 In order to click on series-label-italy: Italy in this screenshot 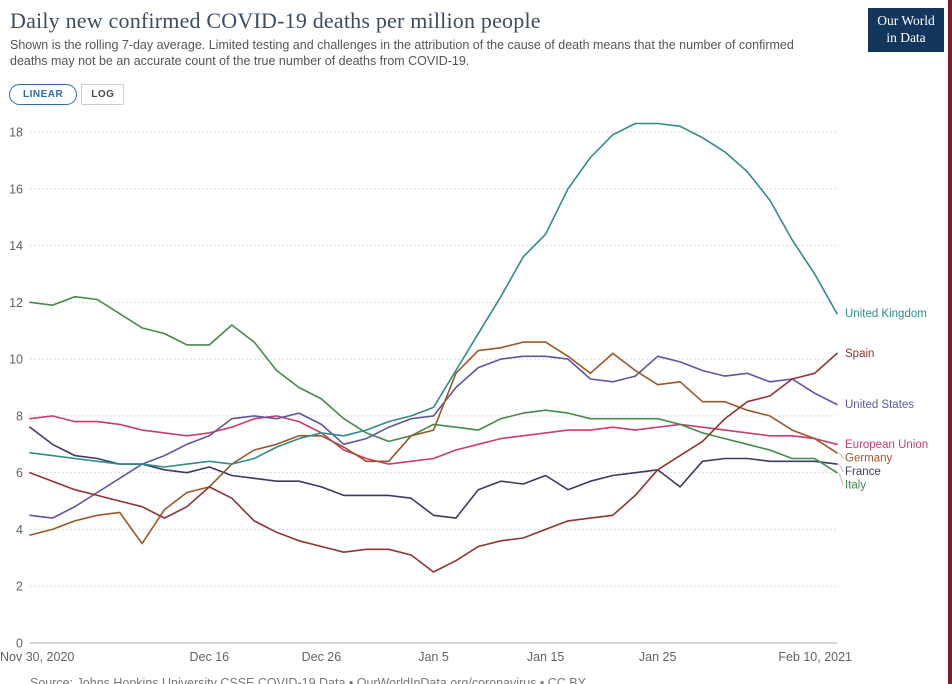, I will do `click(855, 485)`.